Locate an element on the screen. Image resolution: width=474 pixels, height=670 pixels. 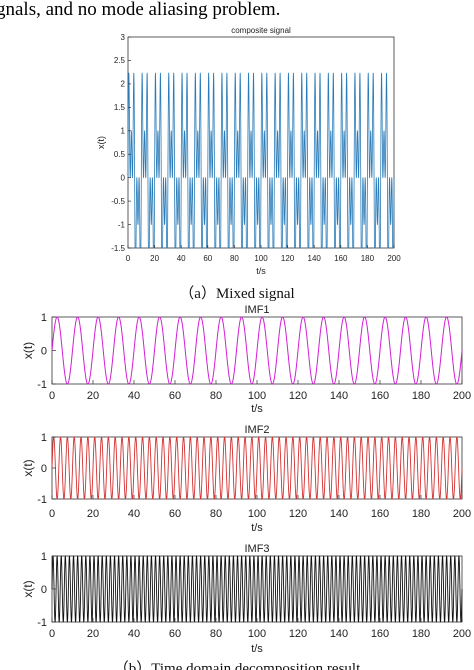
y-tick-label: -0.5 is located at coordinates (118, 201).